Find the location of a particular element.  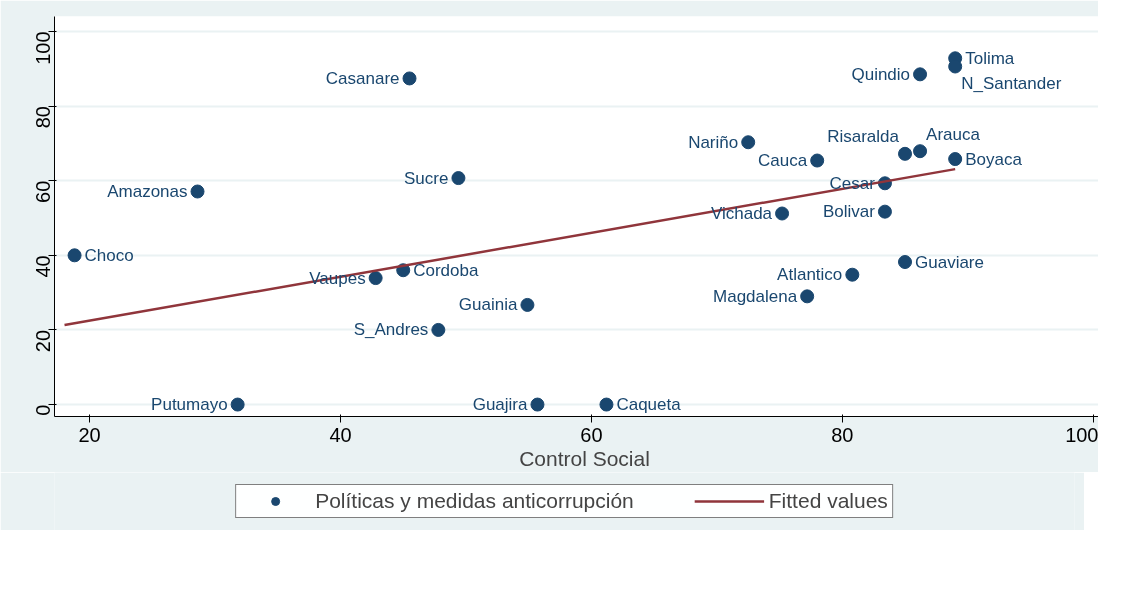

annotation: Guaviare is located at coordinates (949, 262).